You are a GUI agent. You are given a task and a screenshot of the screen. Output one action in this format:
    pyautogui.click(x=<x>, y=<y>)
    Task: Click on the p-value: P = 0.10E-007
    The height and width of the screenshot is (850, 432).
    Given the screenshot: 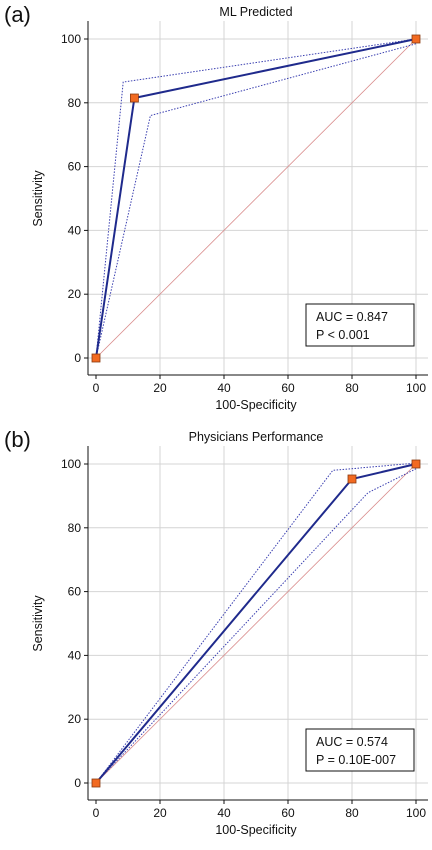 What is the action you would take?
    pyautogui.click(x=356, y=760)
    